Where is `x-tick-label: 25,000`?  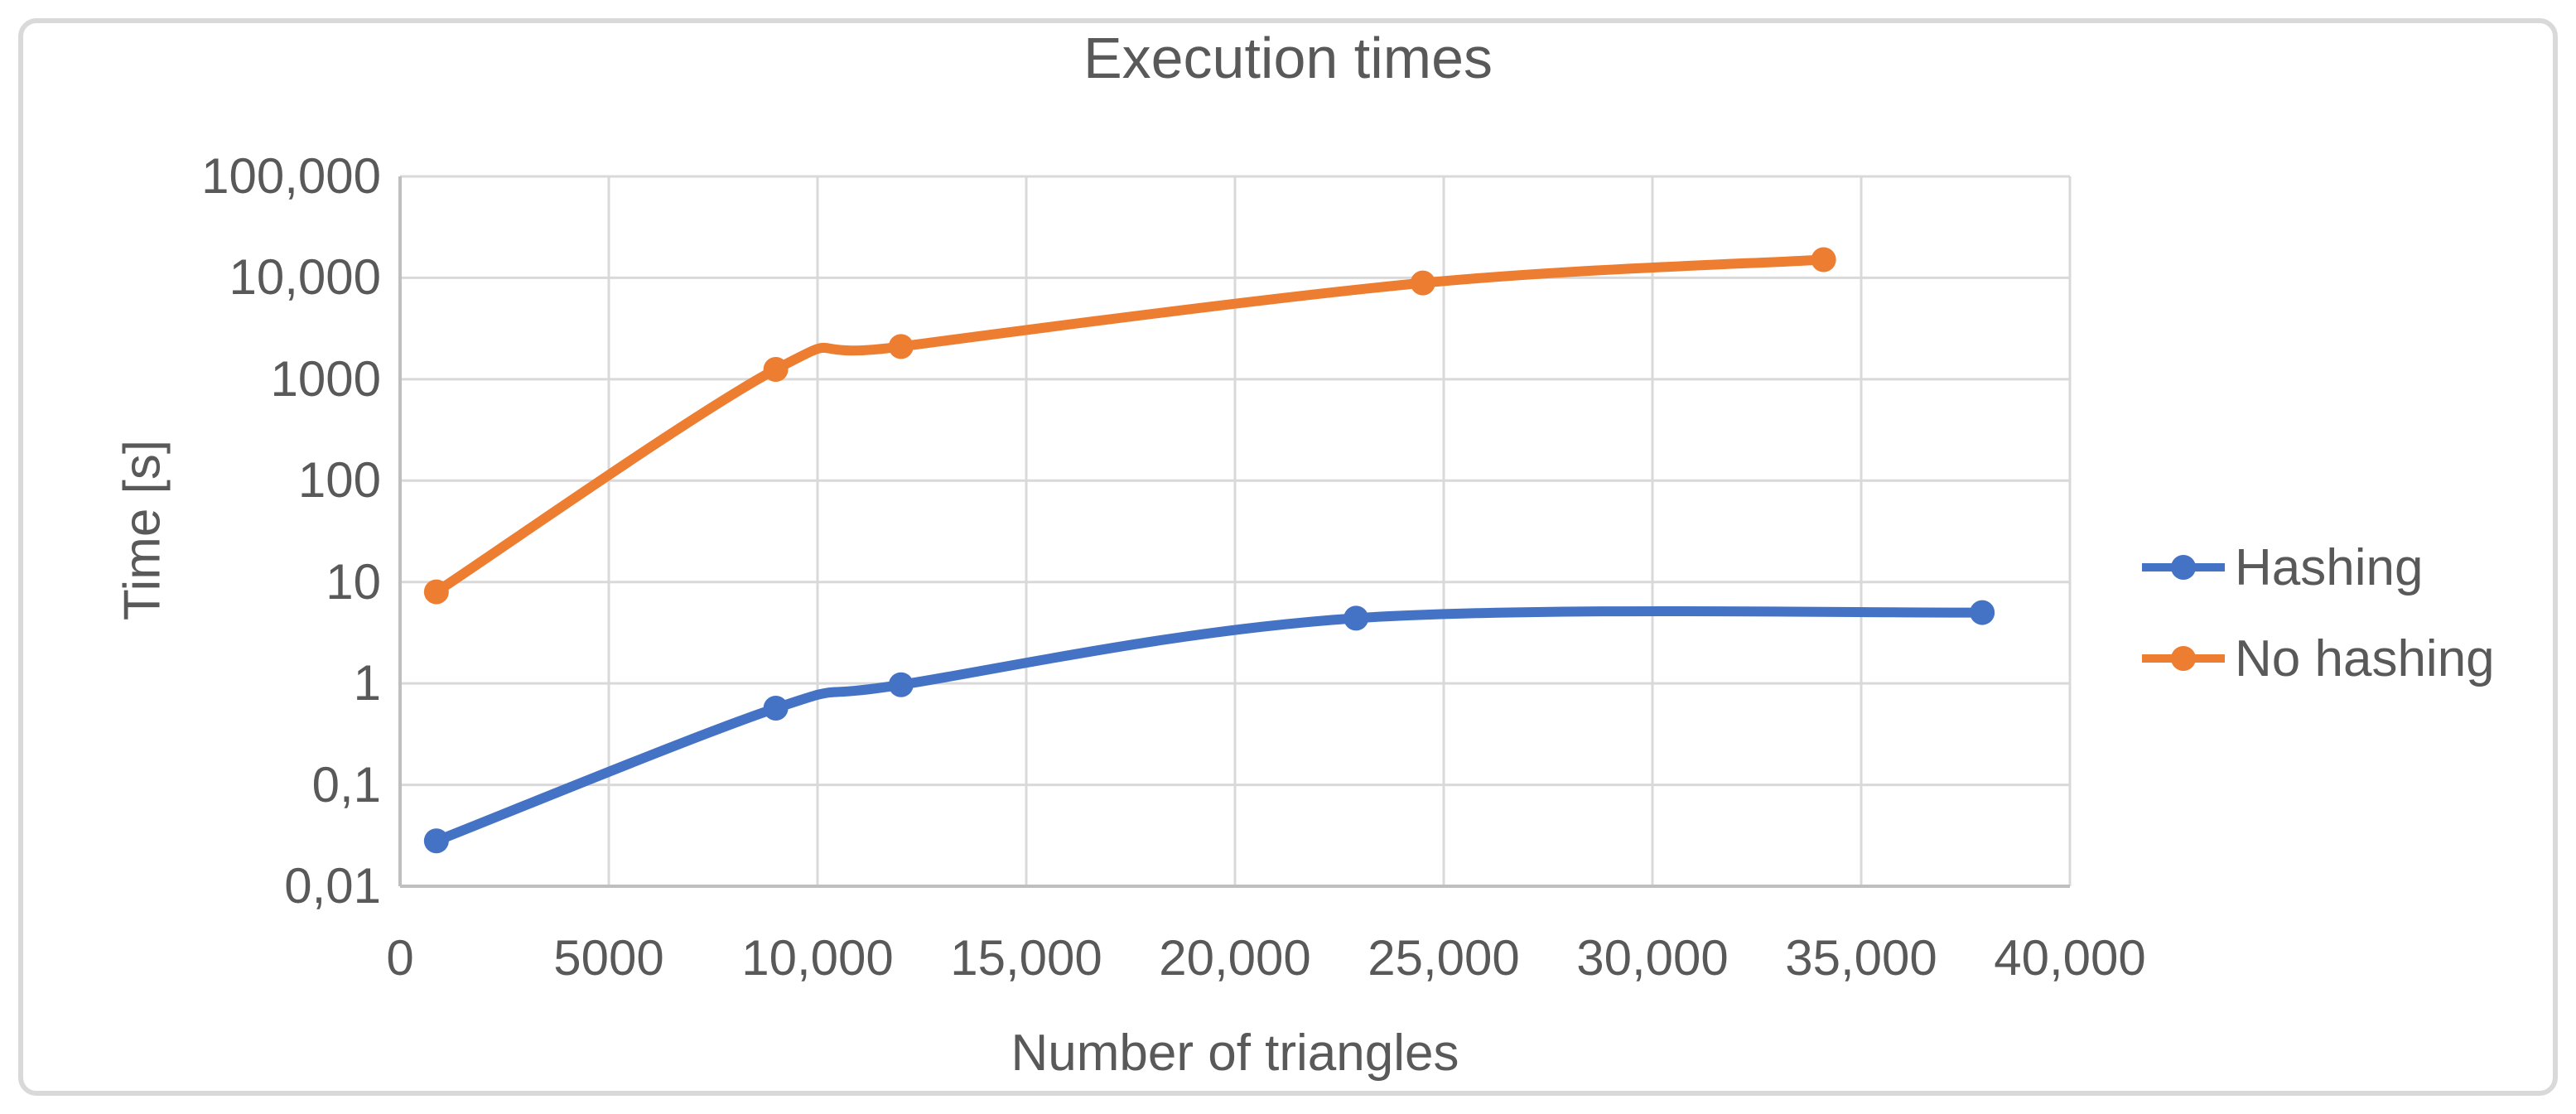 x-tick-label: 25,000 is located at coordinates (1444, 958).